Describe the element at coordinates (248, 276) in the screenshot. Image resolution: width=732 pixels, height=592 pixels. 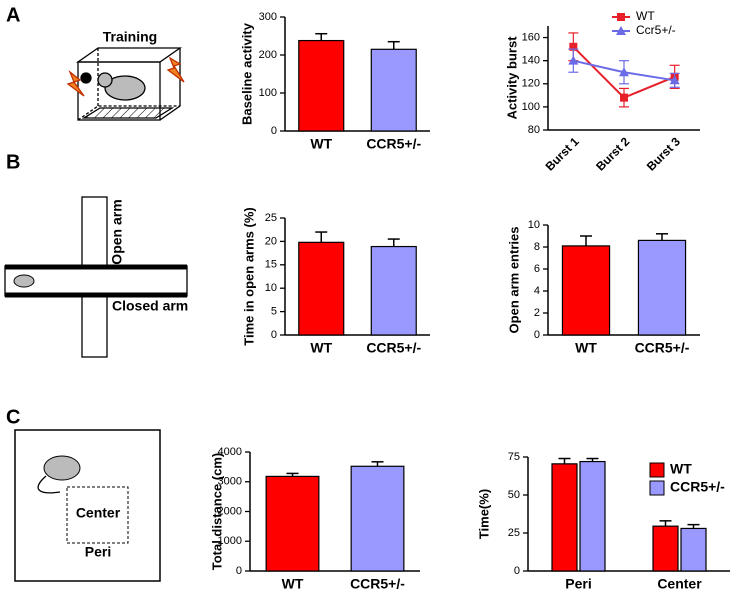
I see `y-axis-label: Time in open arms (%)` at that location.